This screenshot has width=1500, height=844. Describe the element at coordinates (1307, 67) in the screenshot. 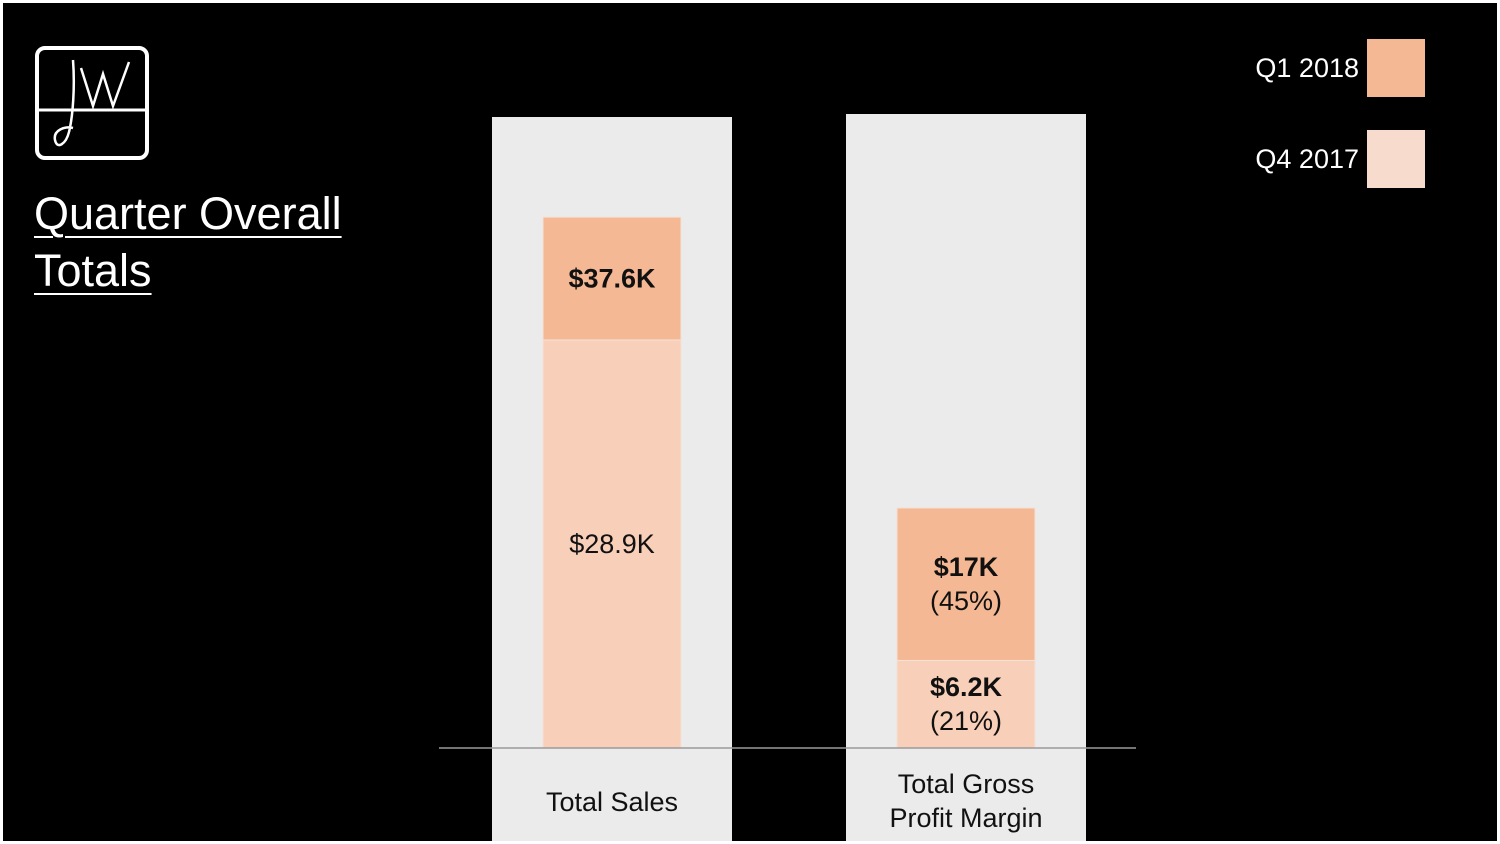

I see `legend-label: Q1 2018` at that location.